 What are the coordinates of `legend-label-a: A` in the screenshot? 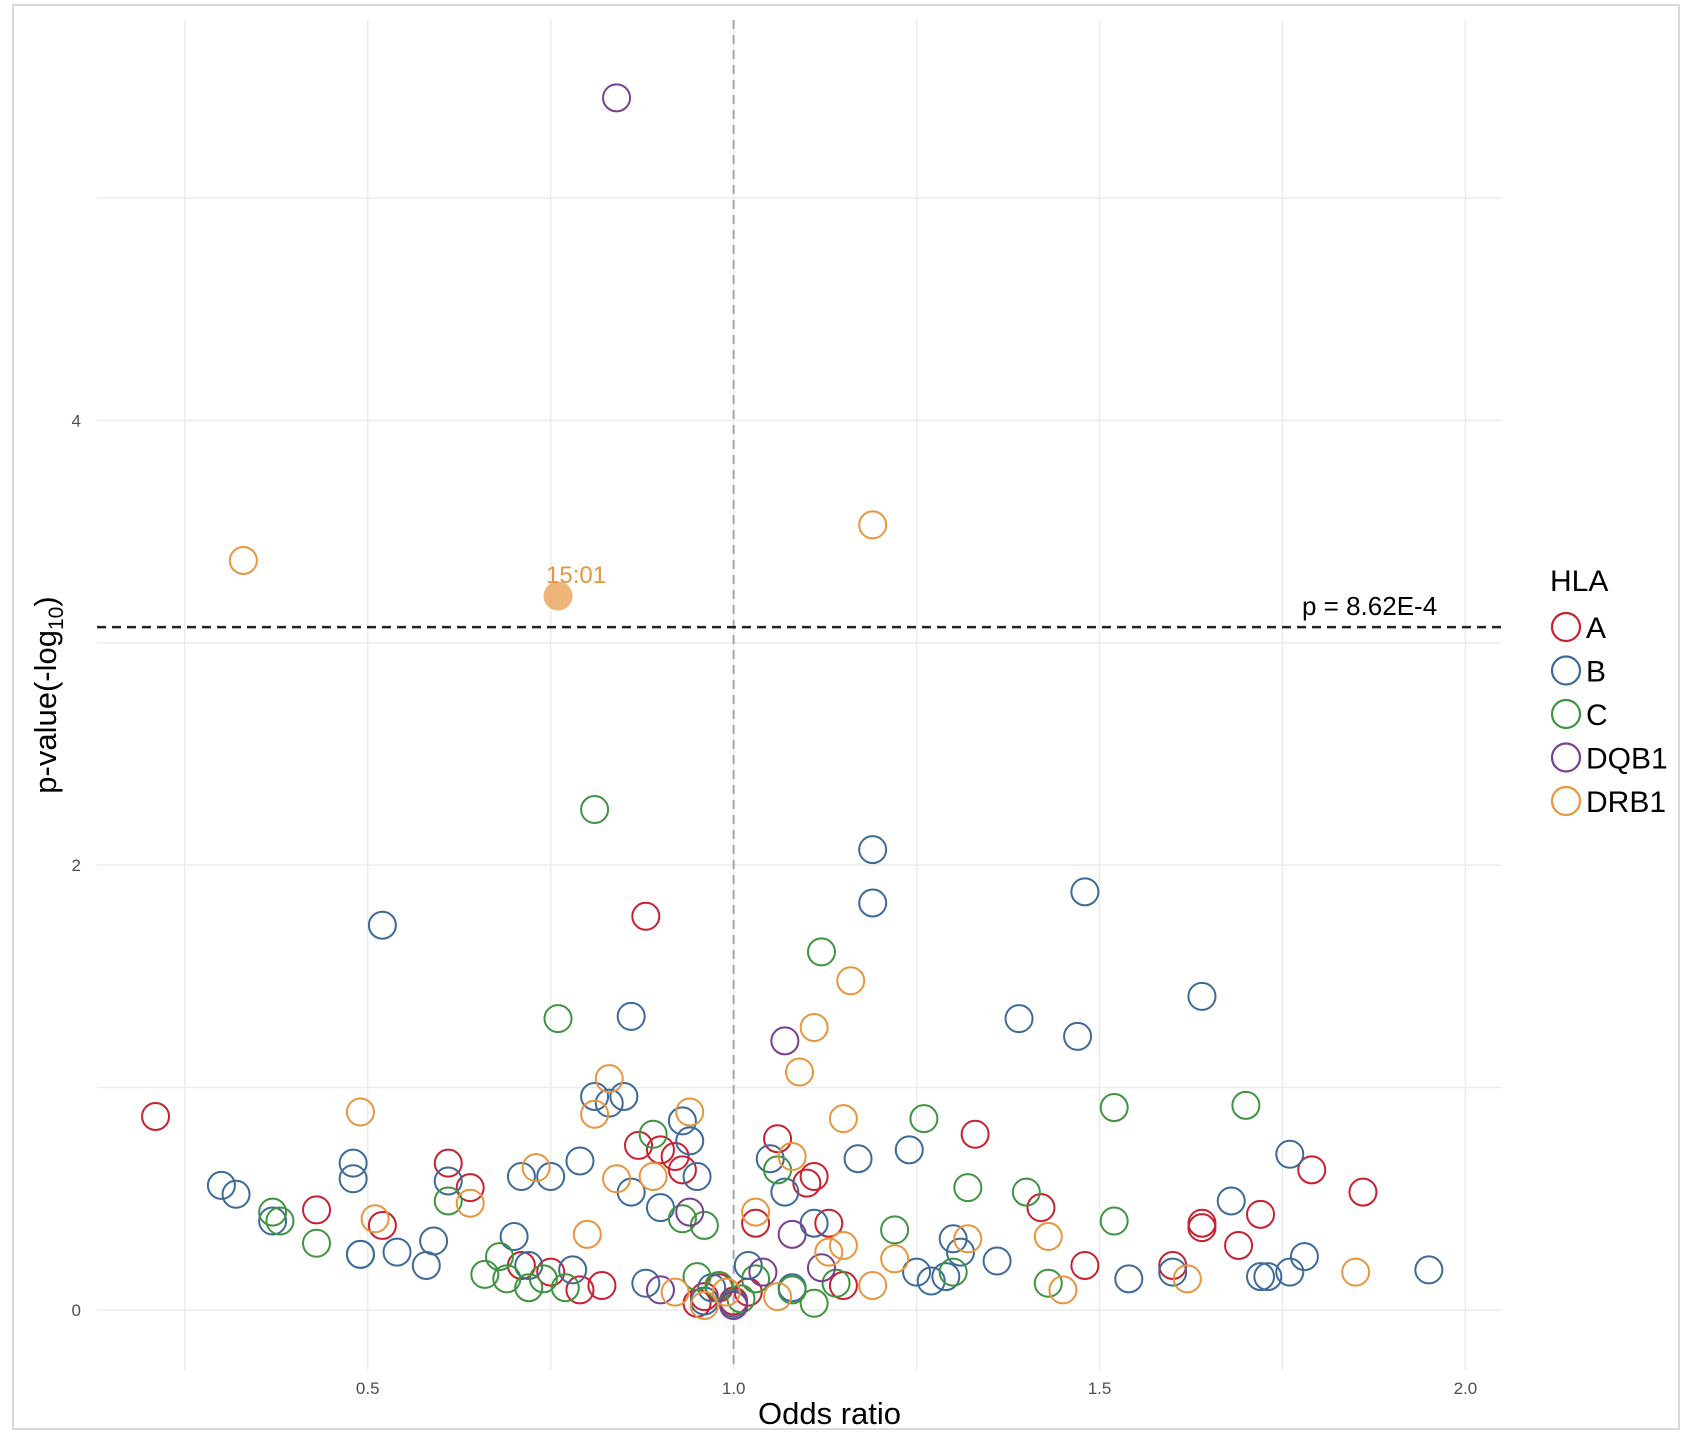 It's located at (1596, 628).